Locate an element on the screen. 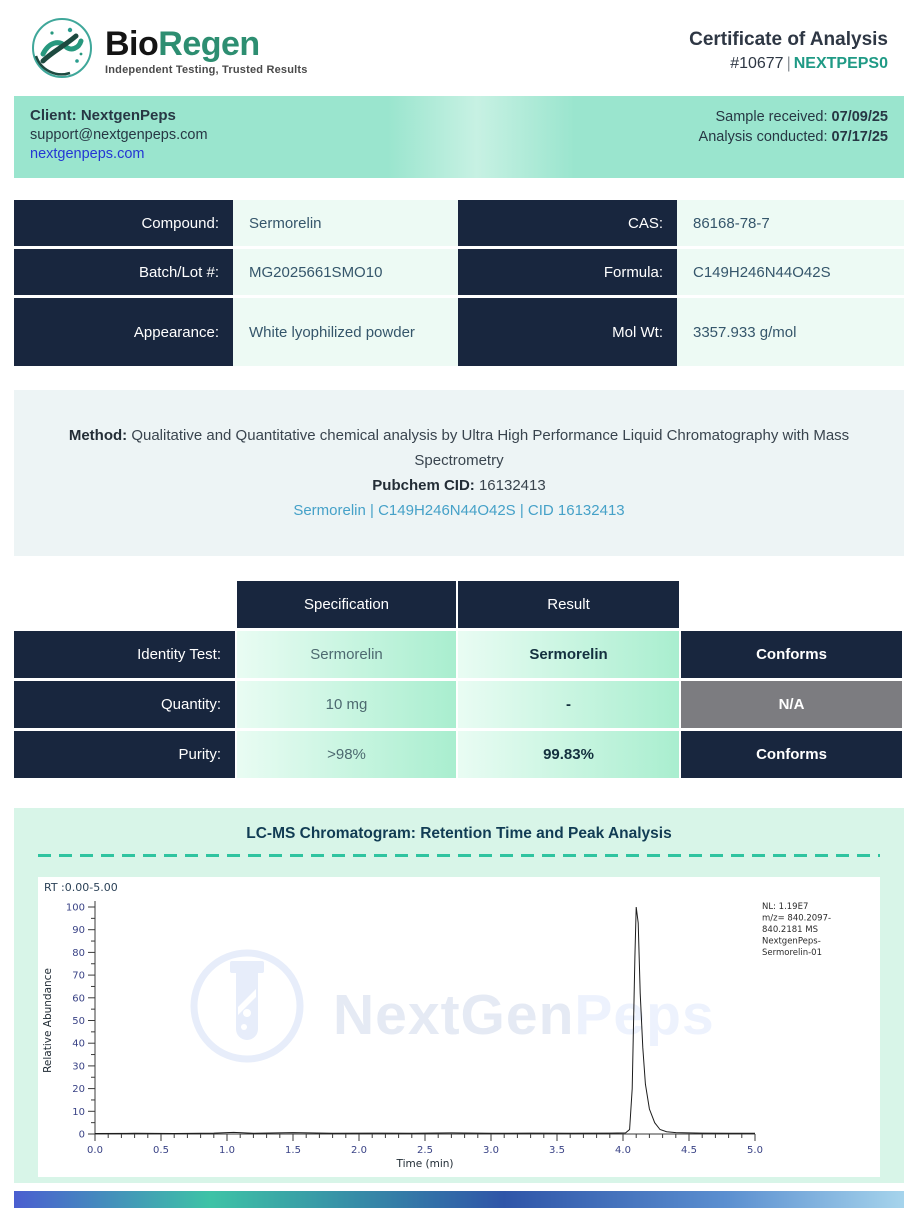 The image size is (918, 1208). identity-test-spec: Sermorelin is located at coordinates (346, 654).